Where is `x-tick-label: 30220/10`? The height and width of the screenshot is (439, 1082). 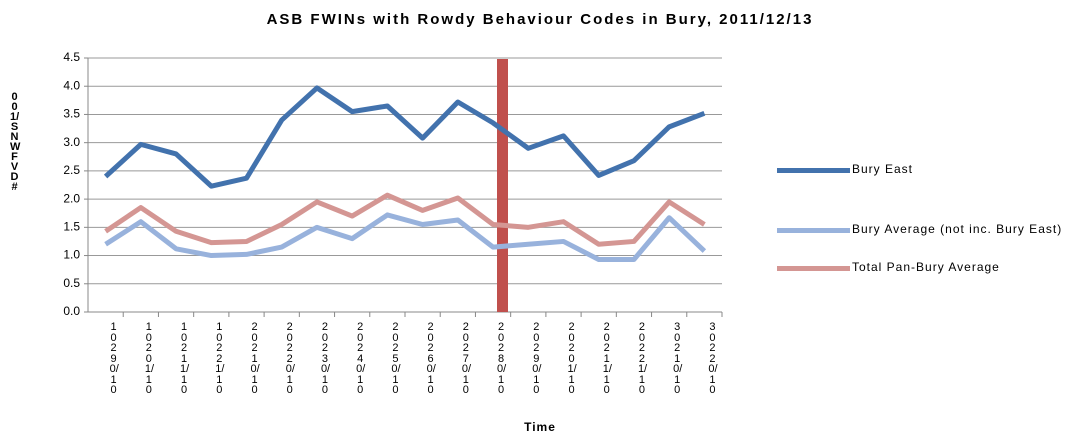 x-tick-label: 30220/10 is located at coordinates (713, 358).